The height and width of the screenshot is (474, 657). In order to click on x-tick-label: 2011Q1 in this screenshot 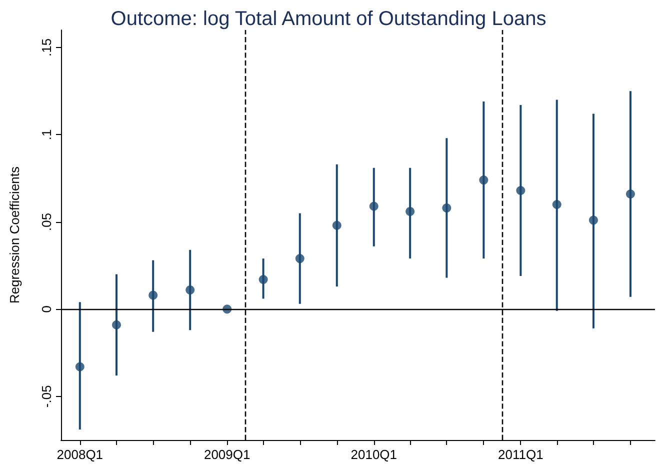, I will do `click(521, 454)`.